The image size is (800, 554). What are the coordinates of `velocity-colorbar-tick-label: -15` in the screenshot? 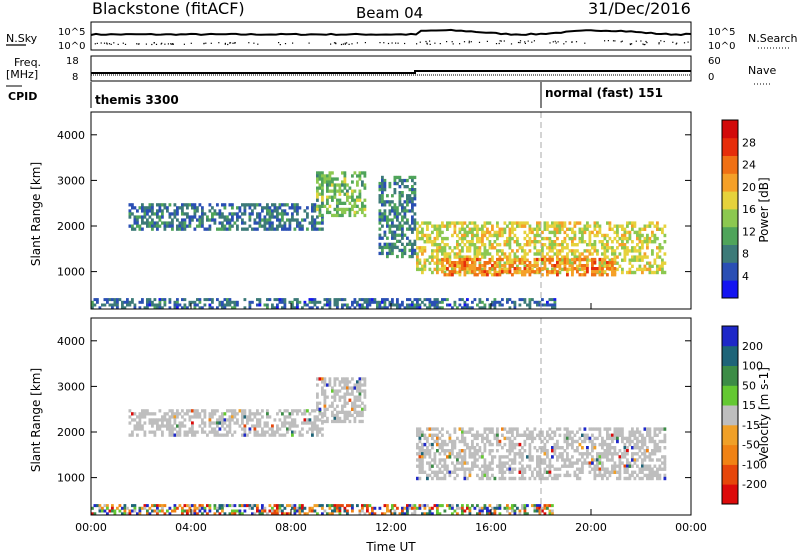 It's located at (751, 425).